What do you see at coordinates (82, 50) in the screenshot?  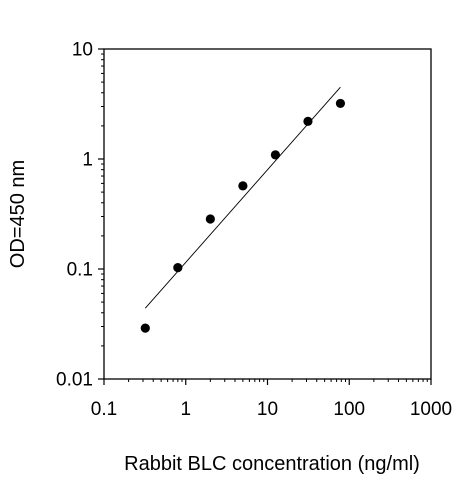 I see `y-tick-label: 10` at bounding box center [82, 50].